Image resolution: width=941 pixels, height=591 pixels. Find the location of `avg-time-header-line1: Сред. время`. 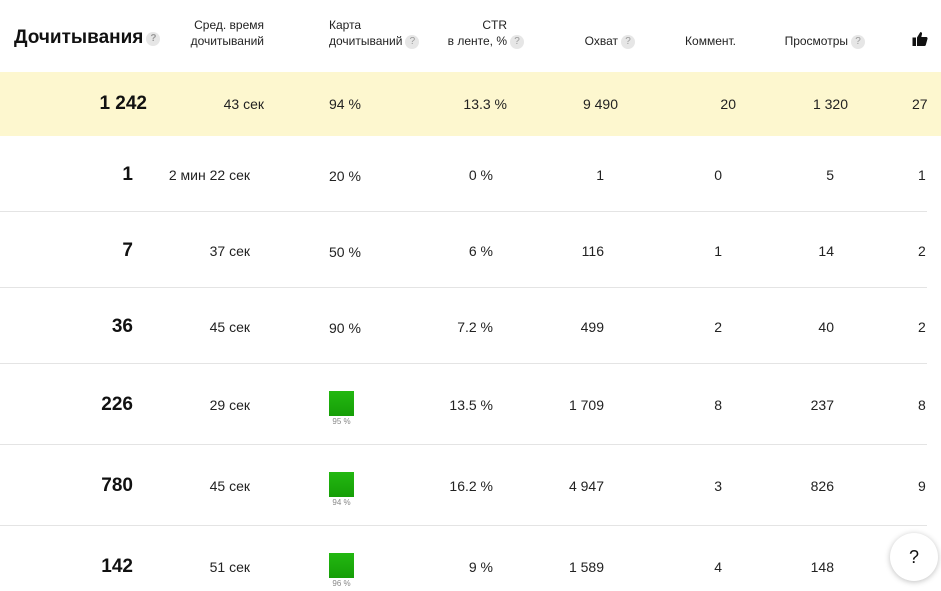

avg-time-header-line1: Сред. время is located at coordinates (229, 25).